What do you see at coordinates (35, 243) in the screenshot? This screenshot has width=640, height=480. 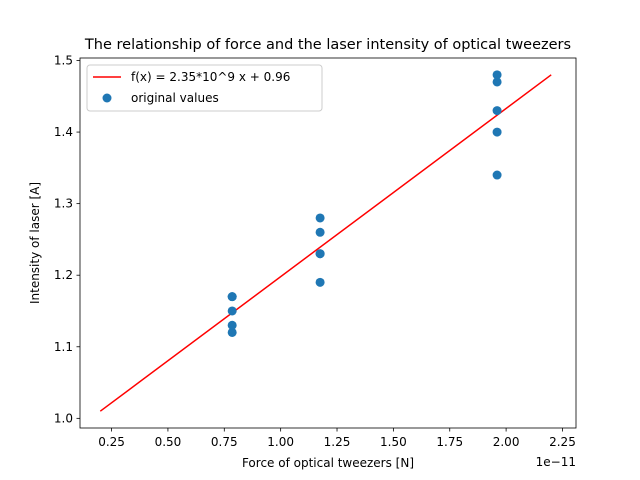 I see `y-axis-label: Intensity of laser [A]` at bounding box center [35, 243].